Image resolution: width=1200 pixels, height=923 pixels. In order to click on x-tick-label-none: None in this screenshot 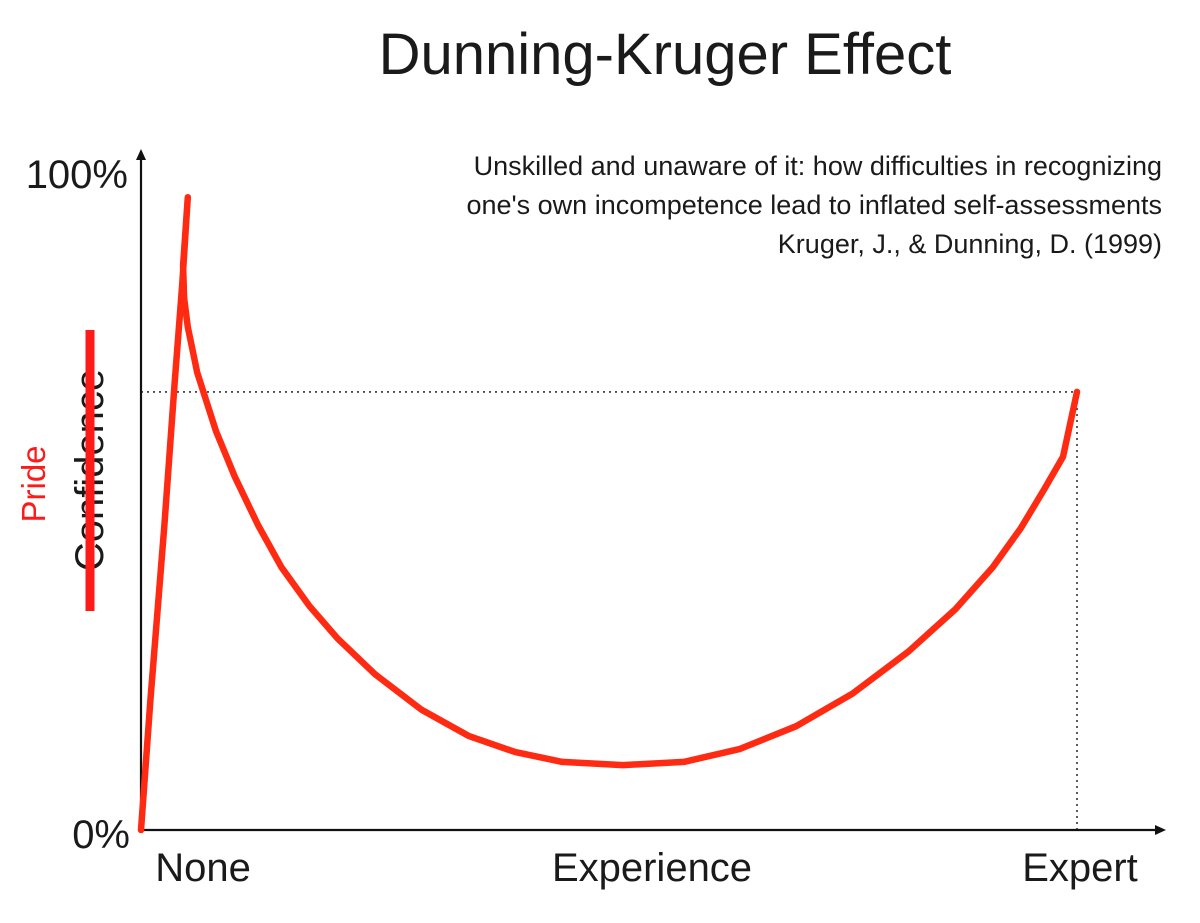, I will do `click(203, 868)`.